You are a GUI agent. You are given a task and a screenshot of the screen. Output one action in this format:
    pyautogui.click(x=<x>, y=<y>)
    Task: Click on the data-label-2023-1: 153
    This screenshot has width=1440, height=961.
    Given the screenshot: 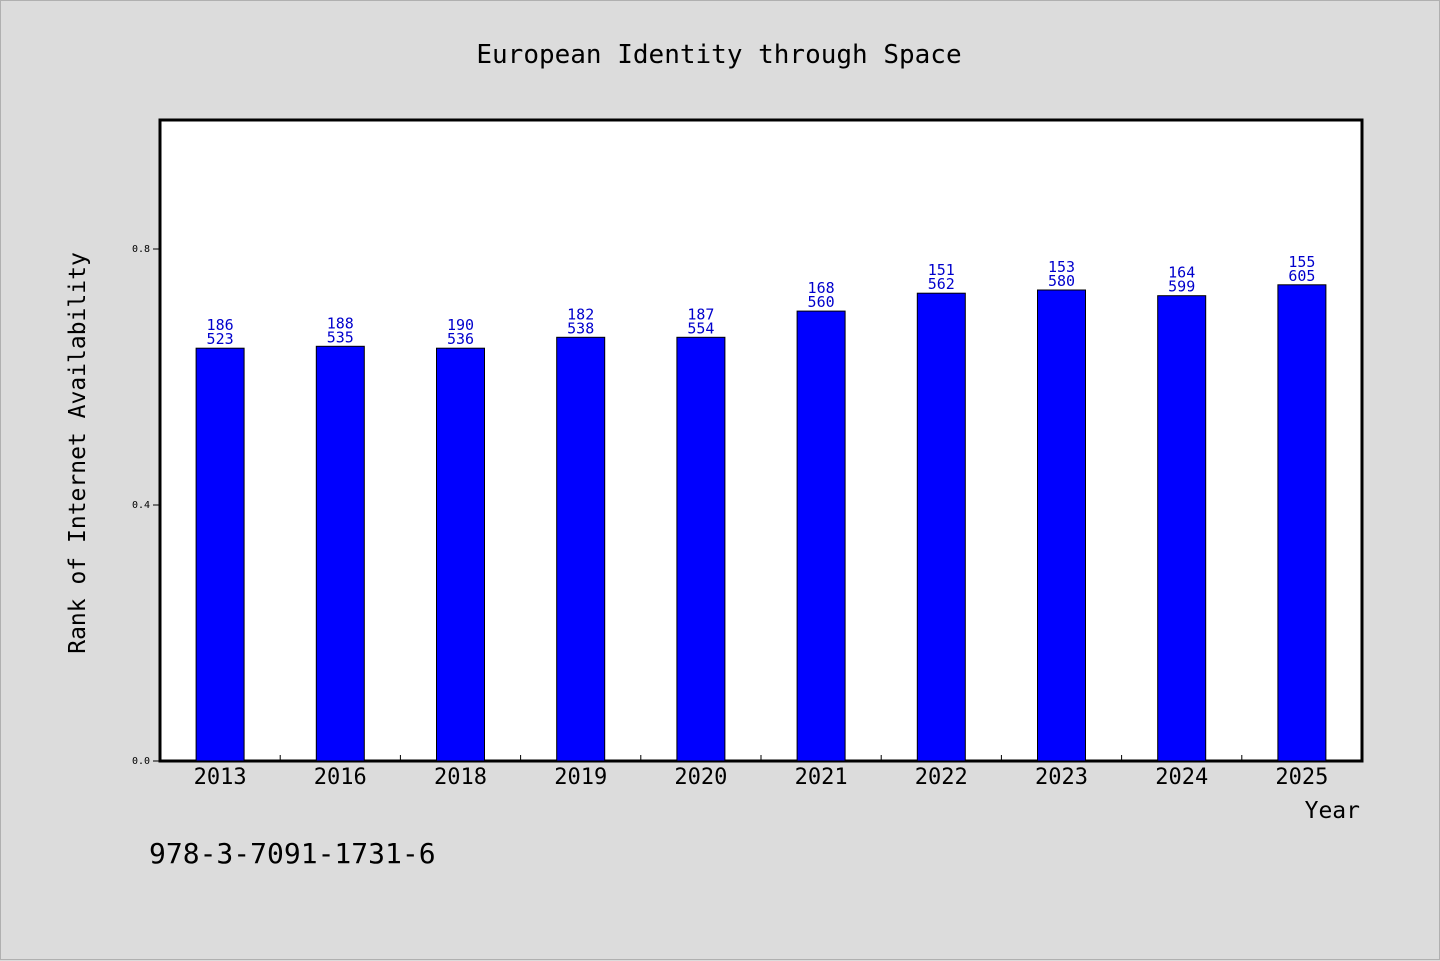 What is the action you would take?
    pyautogui.click(x=1061, y=267)
    